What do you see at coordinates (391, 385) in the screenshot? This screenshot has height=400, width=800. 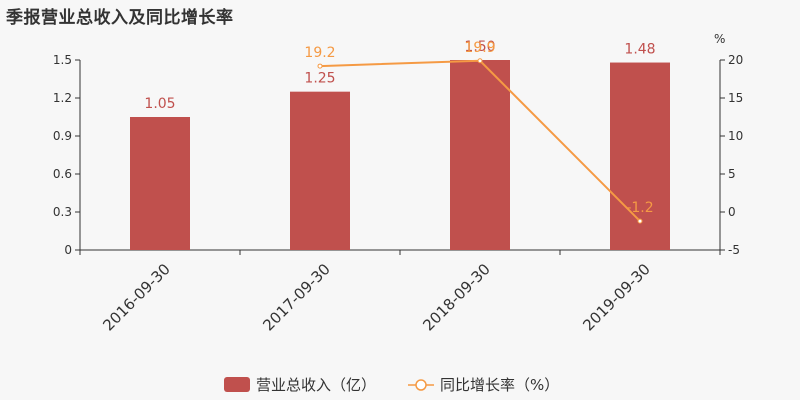 I see `legend: 营业总收入（亿） 同比增长率（%）` at bounding box center [391, 385].